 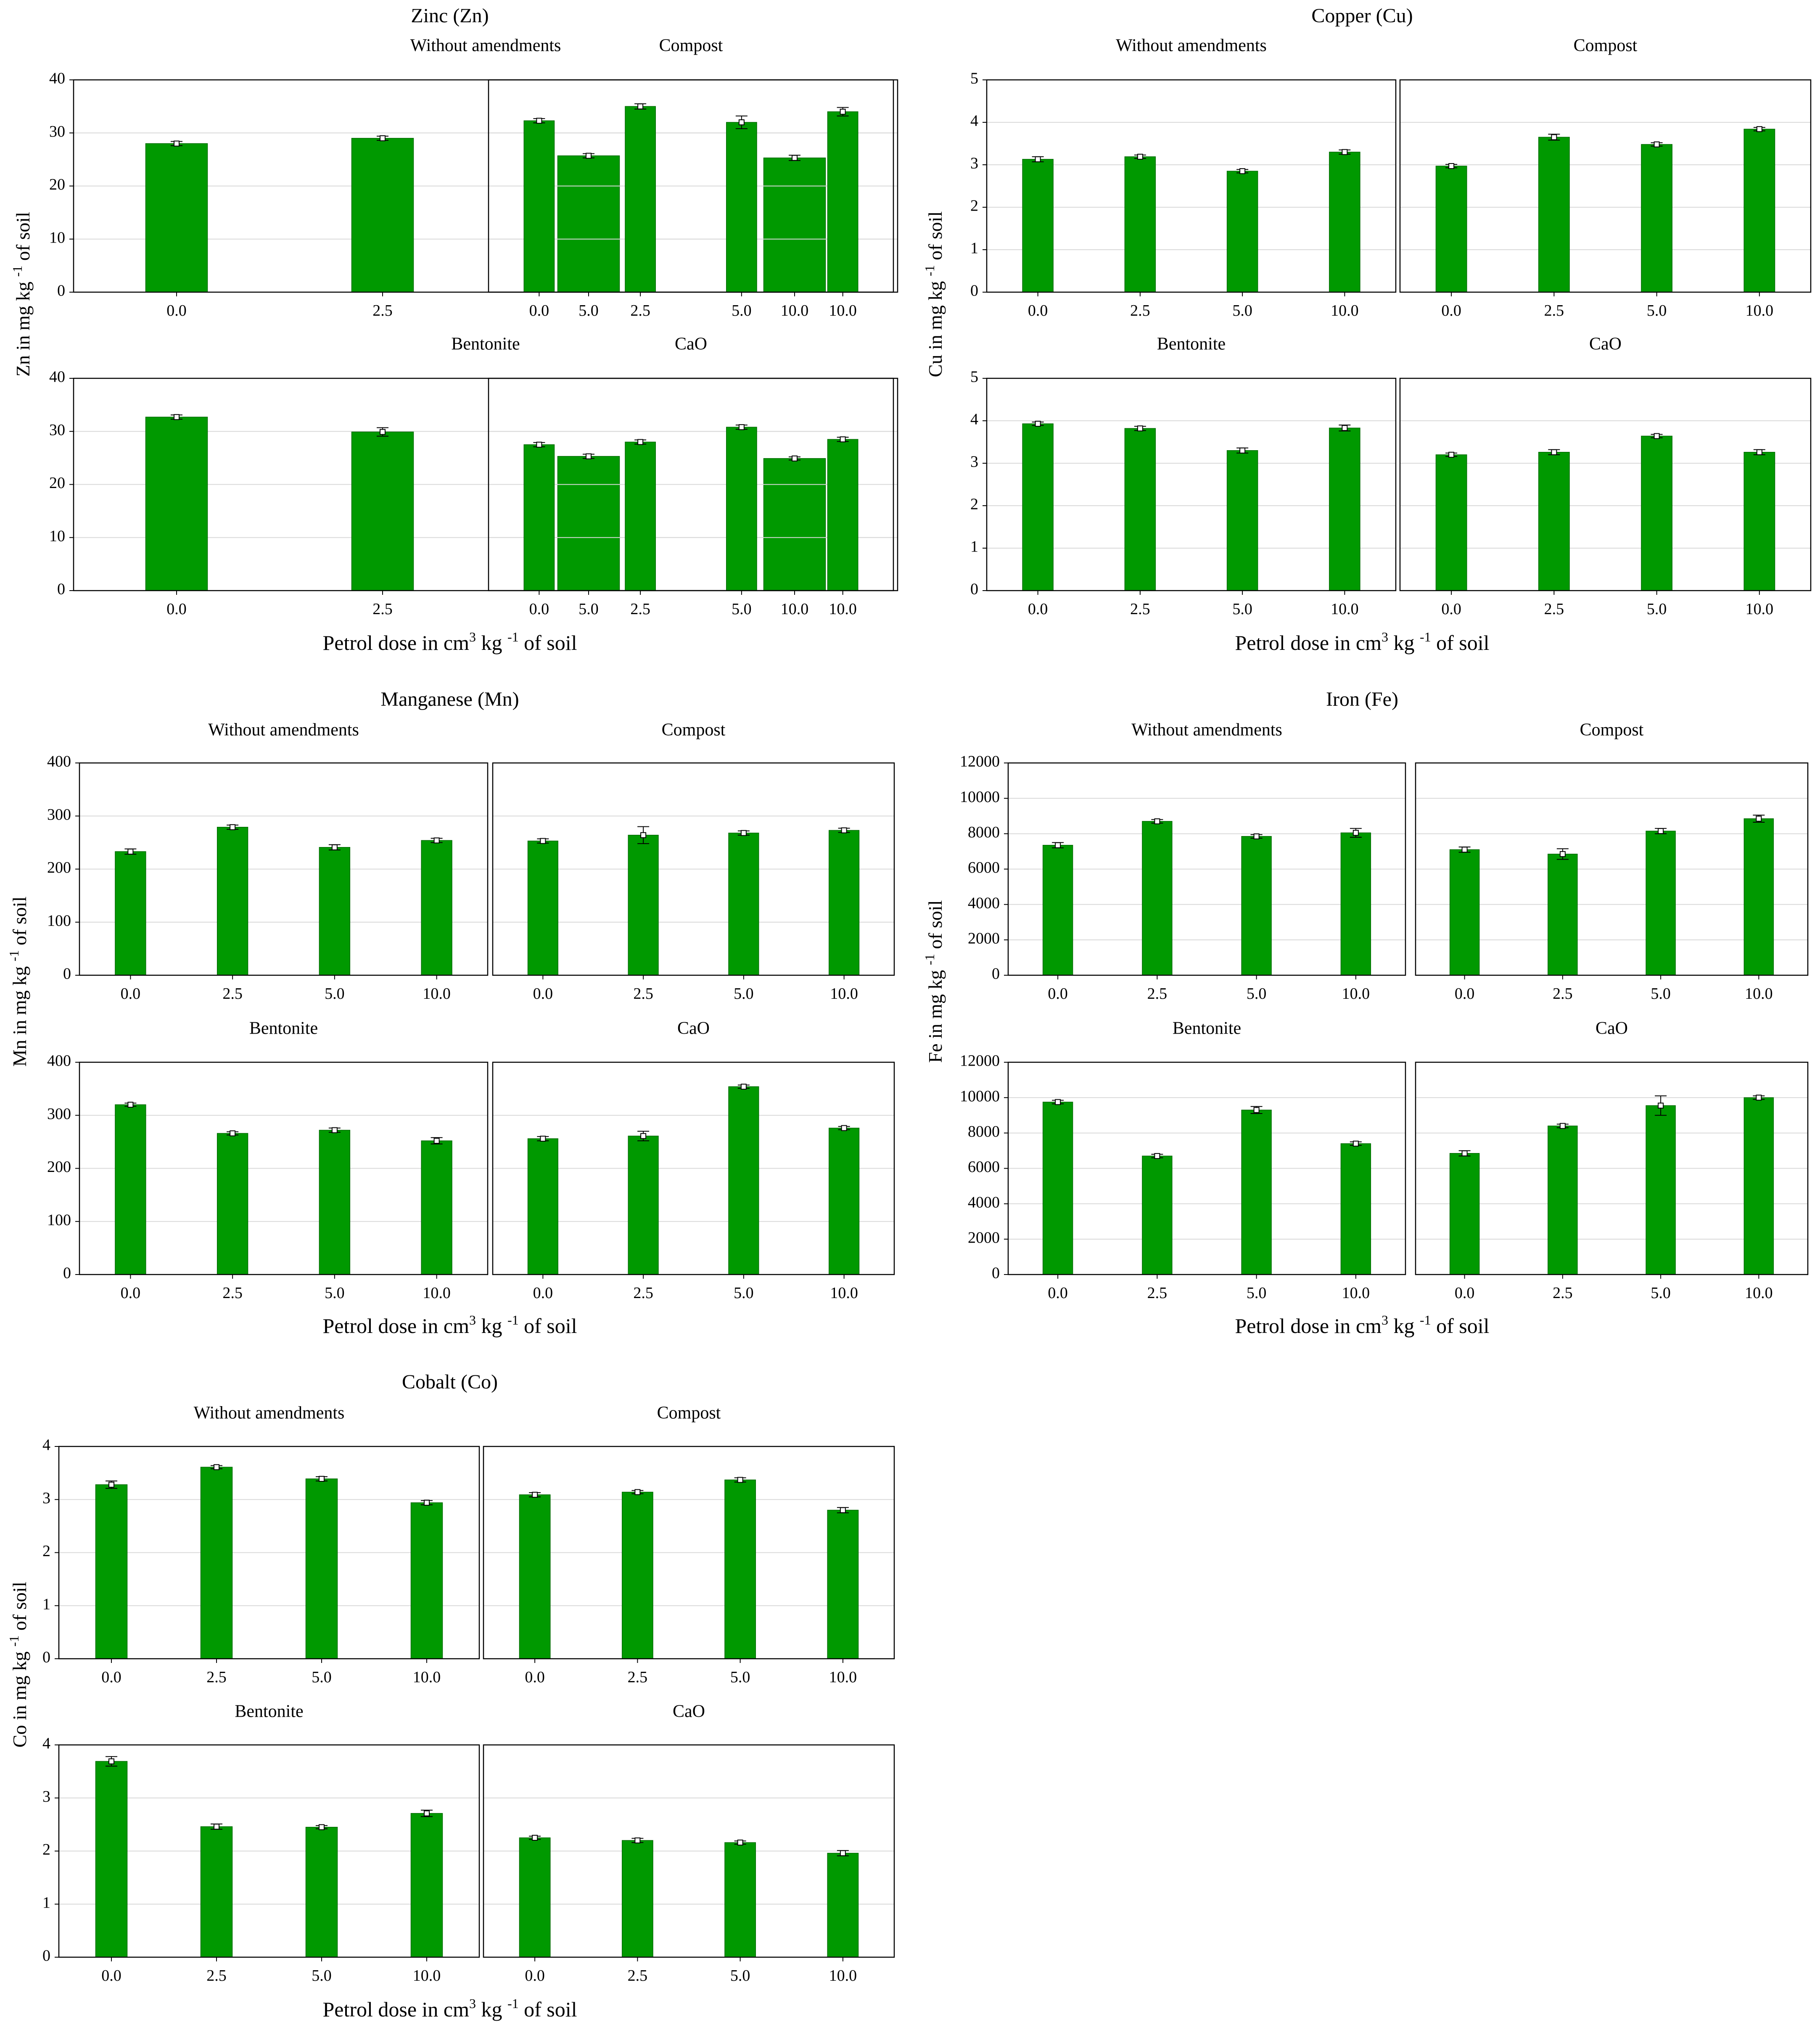 What do you see at coordinates (843, 1677) in the screenshot?
I see `chart-4-panel-1-xtick-label: 10.0` at bounding box center [843, 1677].